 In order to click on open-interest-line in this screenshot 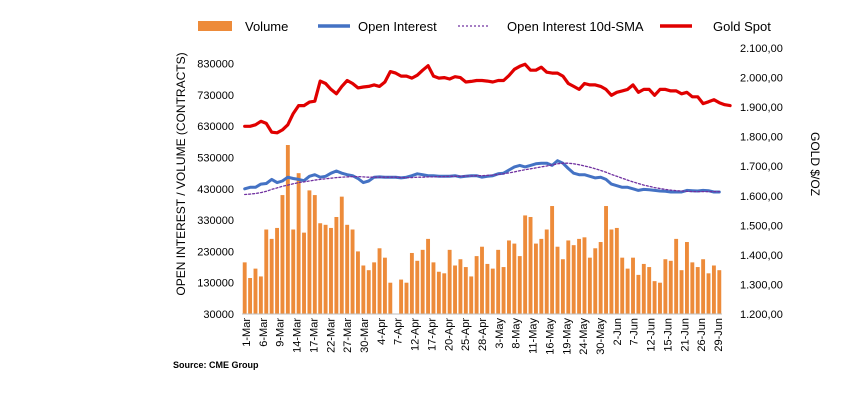, I will do `click(482, 176)`.